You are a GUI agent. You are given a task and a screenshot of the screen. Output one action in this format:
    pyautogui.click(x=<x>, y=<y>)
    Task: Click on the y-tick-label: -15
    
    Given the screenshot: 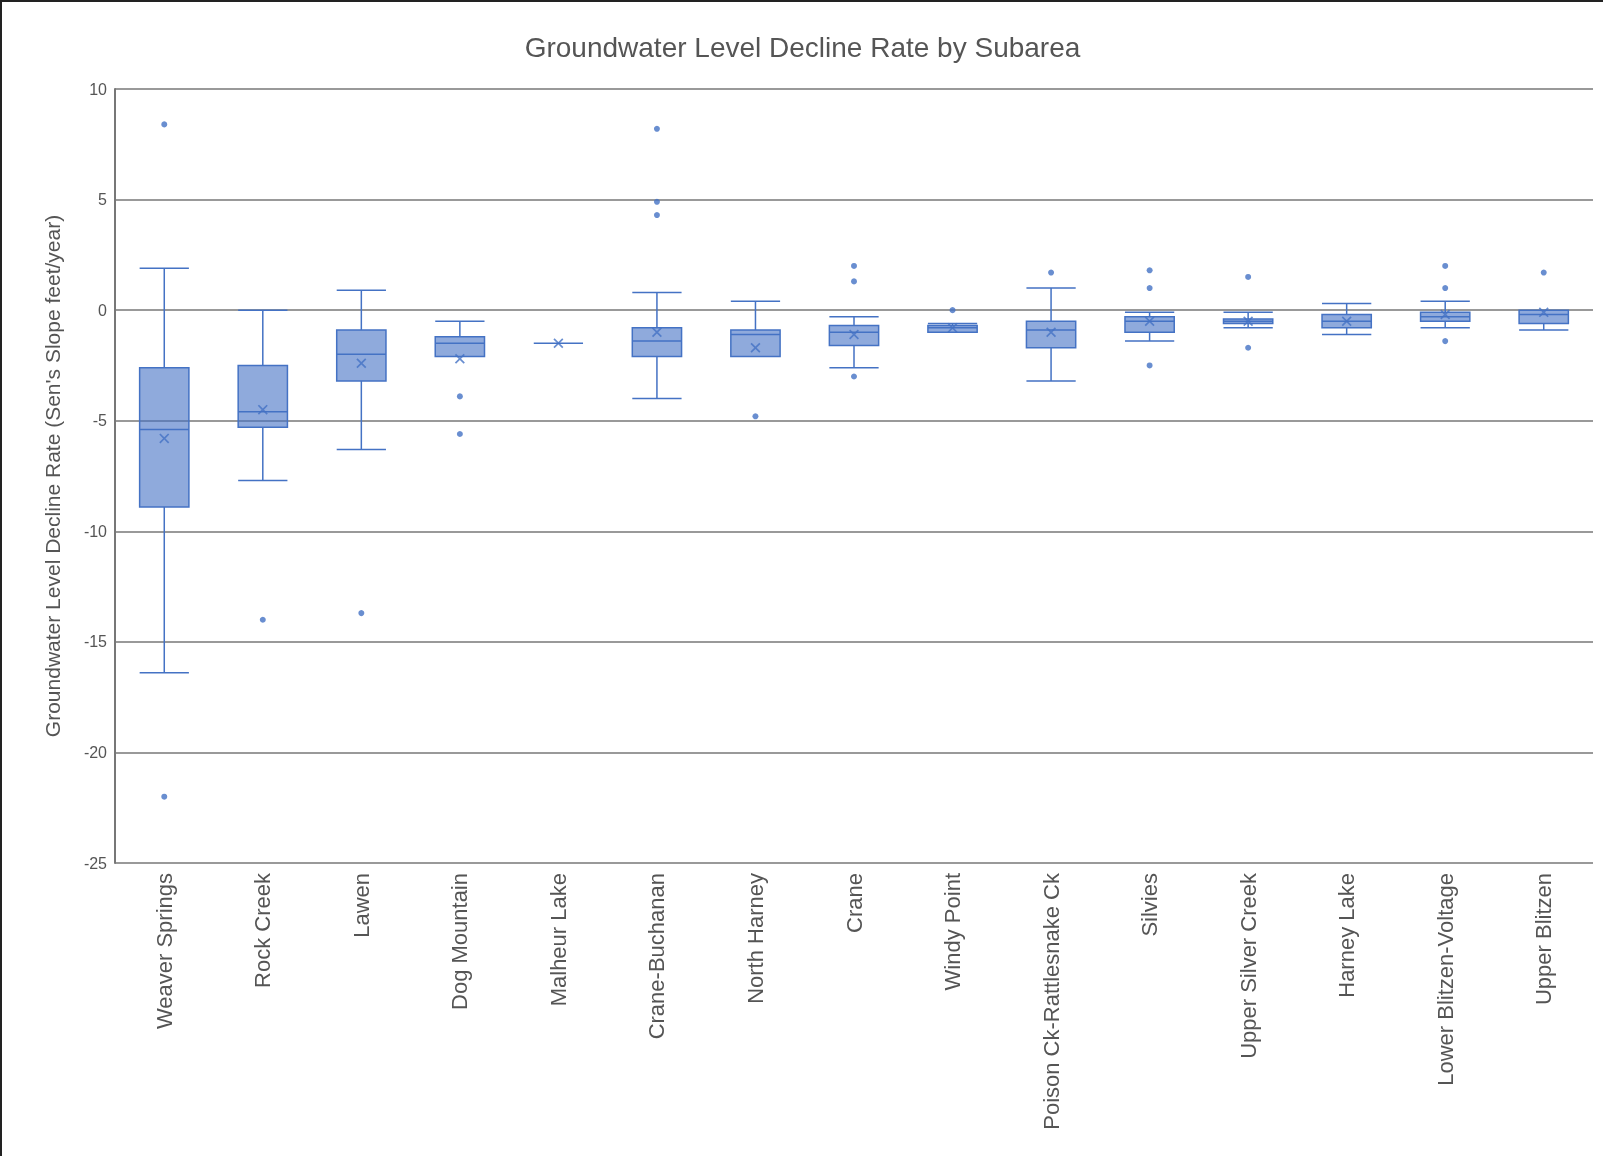 What is the action you would take?
    pyautogui.click(x=95, y=642)
    